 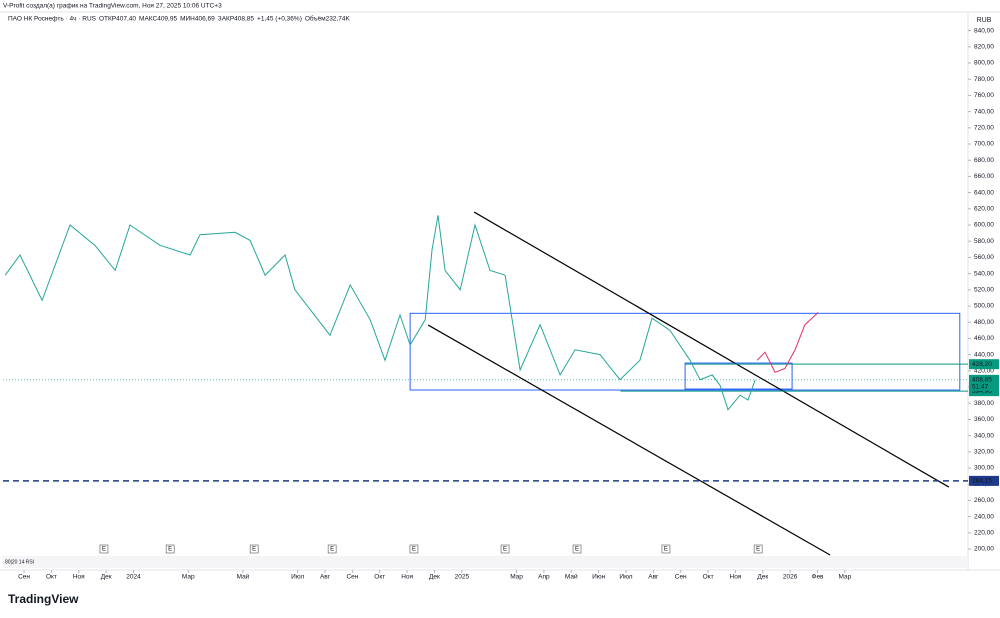 What do you see at coordinates (984, 273) in the screenshot?
I see `y-tick-label: 540,00` at bounding box center [984, 273].